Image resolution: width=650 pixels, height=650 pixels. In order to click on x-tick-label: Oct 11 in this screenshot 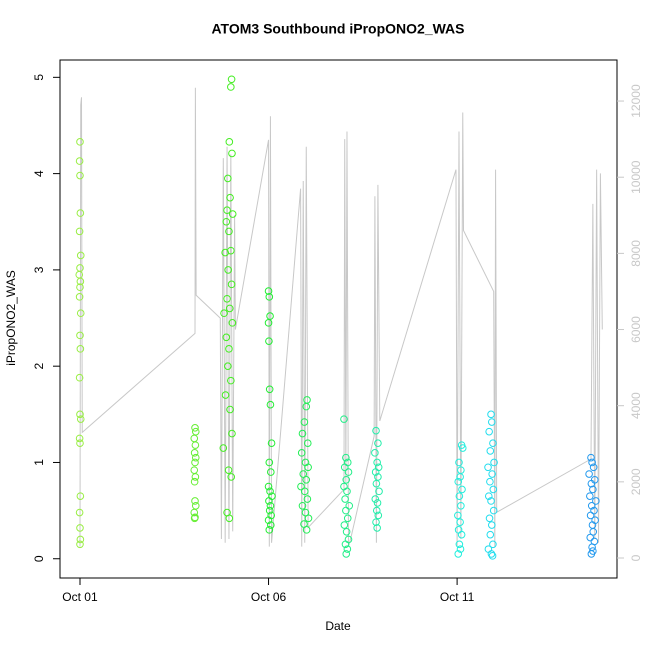, I will do `click(457, 597)`.